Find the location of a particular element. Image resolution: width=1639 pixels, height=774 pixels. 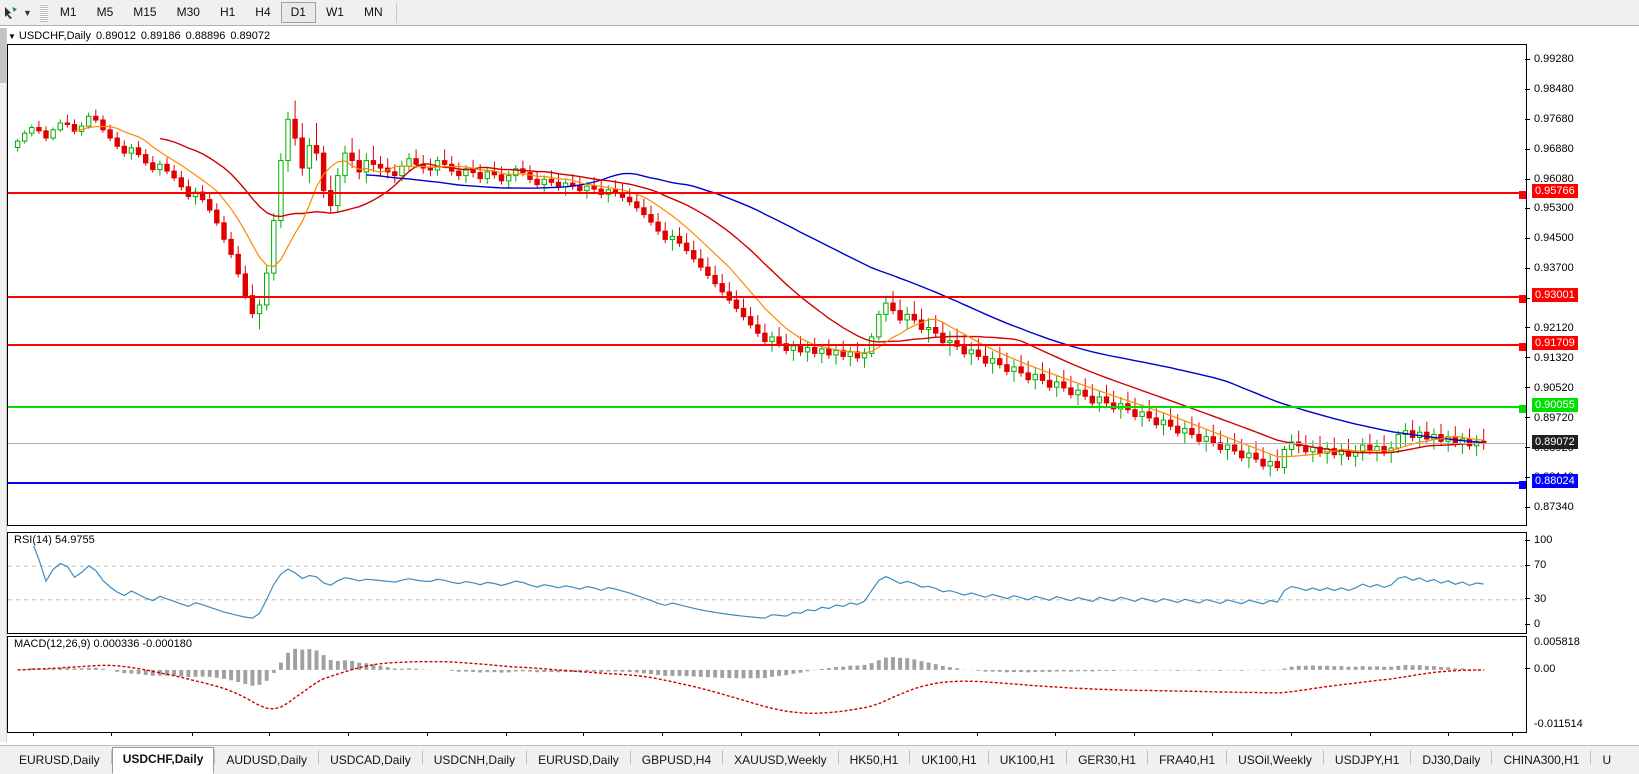

y-tick-label: 0.95300 is located at coordinates (1549, 208).